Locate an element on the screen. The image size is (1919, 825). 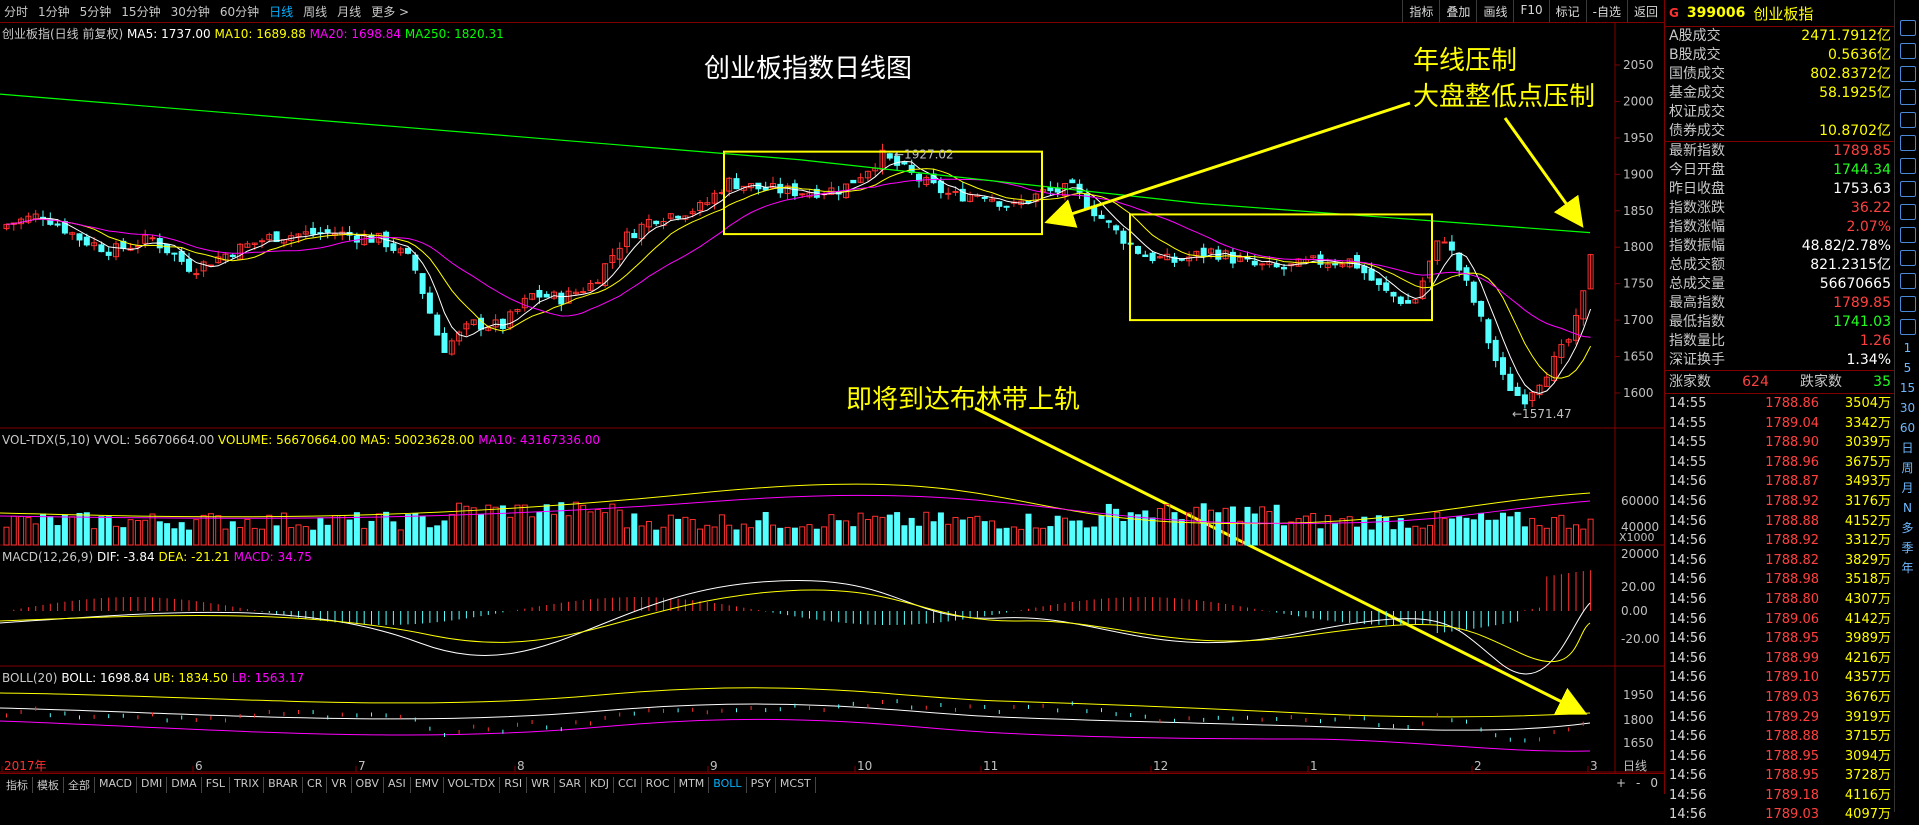
indicator-tab-12: ASI is located at coordinates (397, 785).